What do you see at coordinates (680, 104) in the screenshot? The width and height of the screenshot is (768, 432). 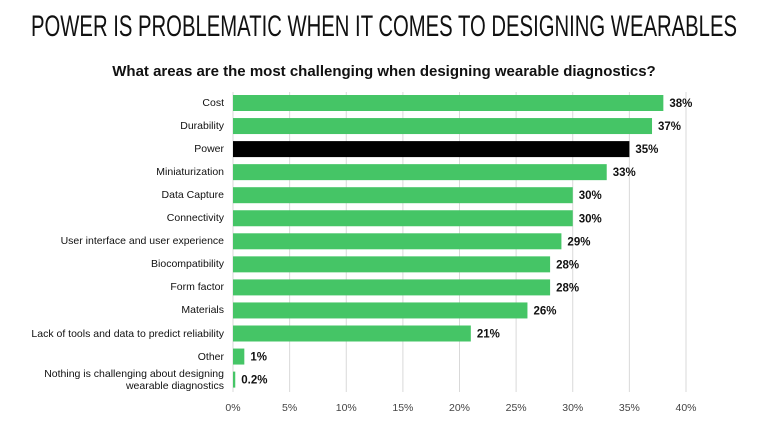 I see `value-label: 38%` at bounding box center [680, 104].